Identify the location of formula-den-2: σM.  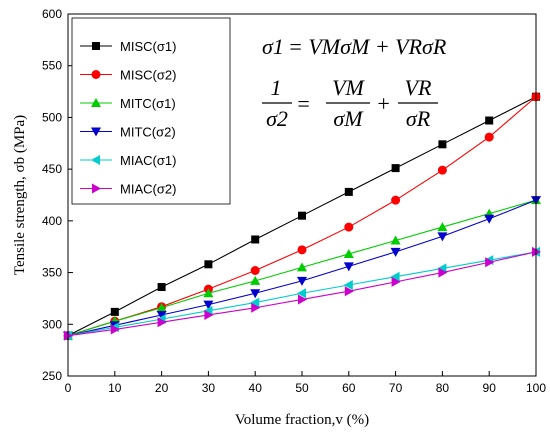
(348, 118).